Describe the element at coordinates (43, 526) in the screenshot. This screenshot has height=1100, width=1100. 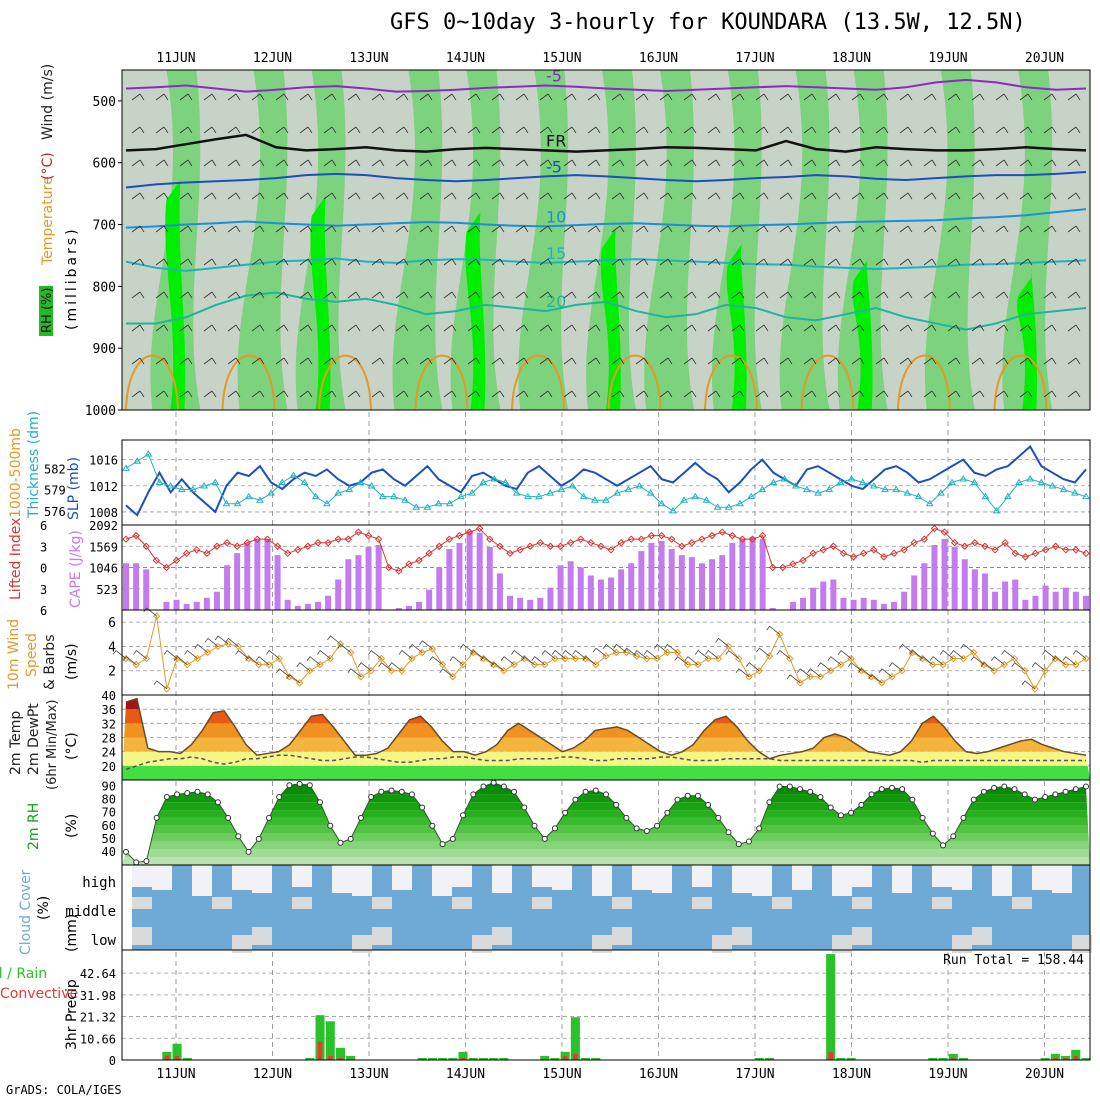
I see `p3-left-tick: 6` at that location.